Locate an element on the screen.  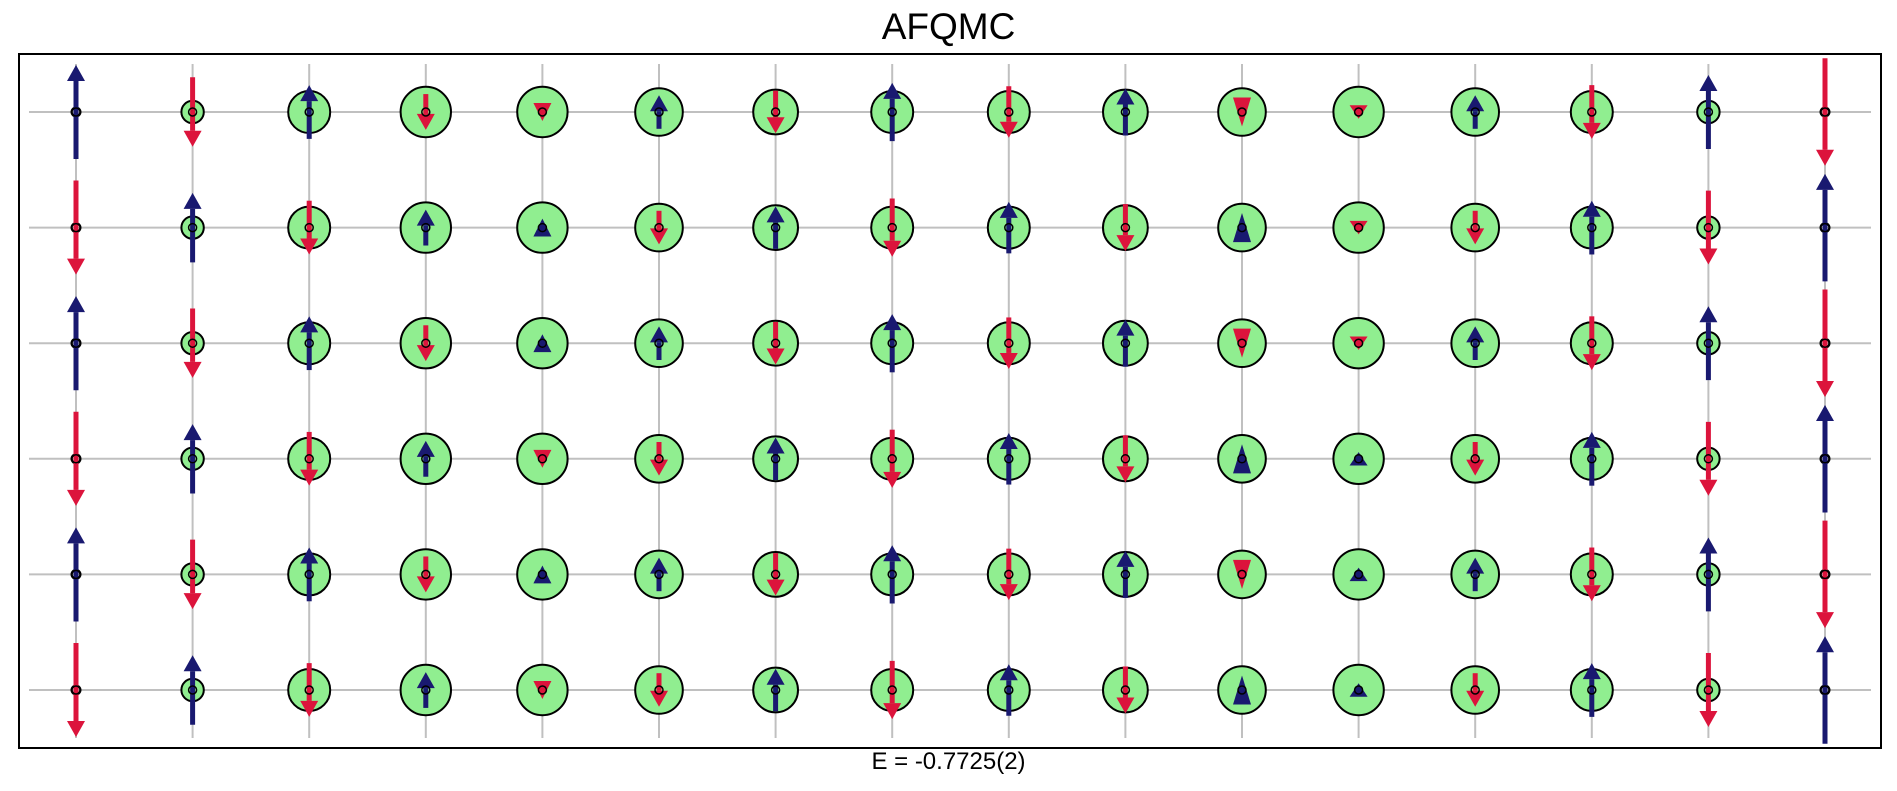
figure-title: AFQMC is located at coordinates (948, 26).